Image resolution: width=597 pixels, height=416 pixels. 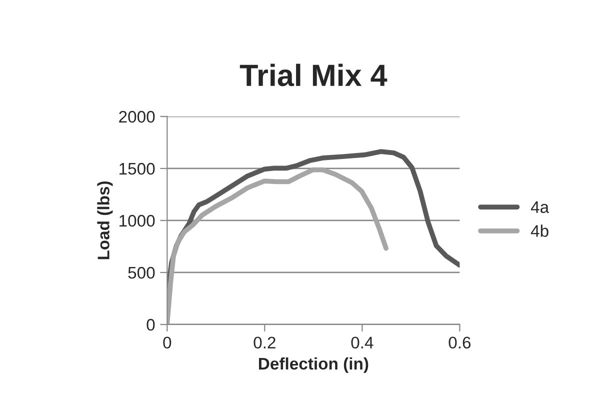 I want to click on y-tick-label: 0, so click(x=150, y=324).